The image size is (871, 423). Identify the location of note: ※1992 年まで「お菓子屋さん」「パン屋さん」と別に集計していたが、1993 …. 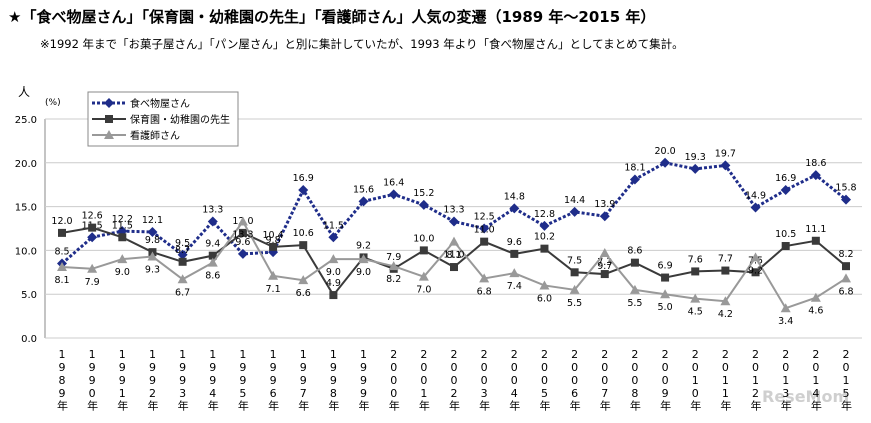
(362, 44).